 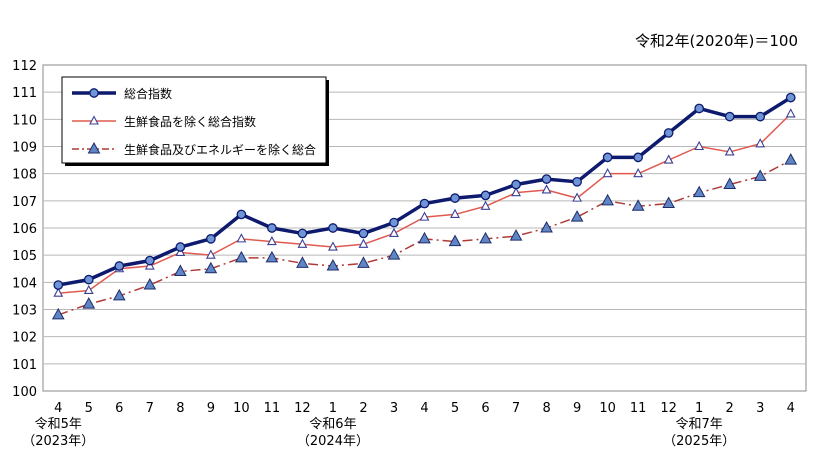 I want to click on x-tick-label: 10, so click(x=607, y=408).